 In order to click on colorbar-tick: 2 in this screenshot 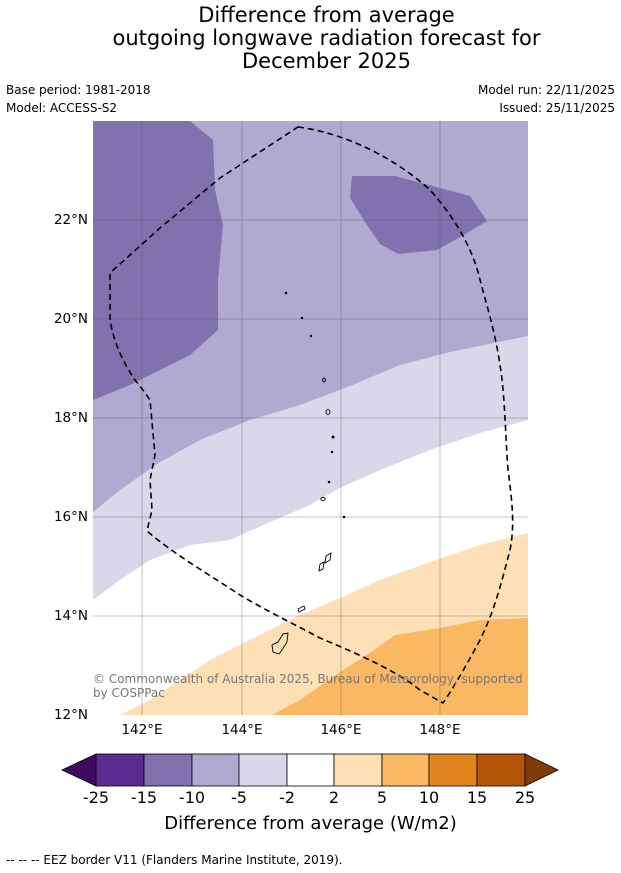, I will do `click(334, 797)`.